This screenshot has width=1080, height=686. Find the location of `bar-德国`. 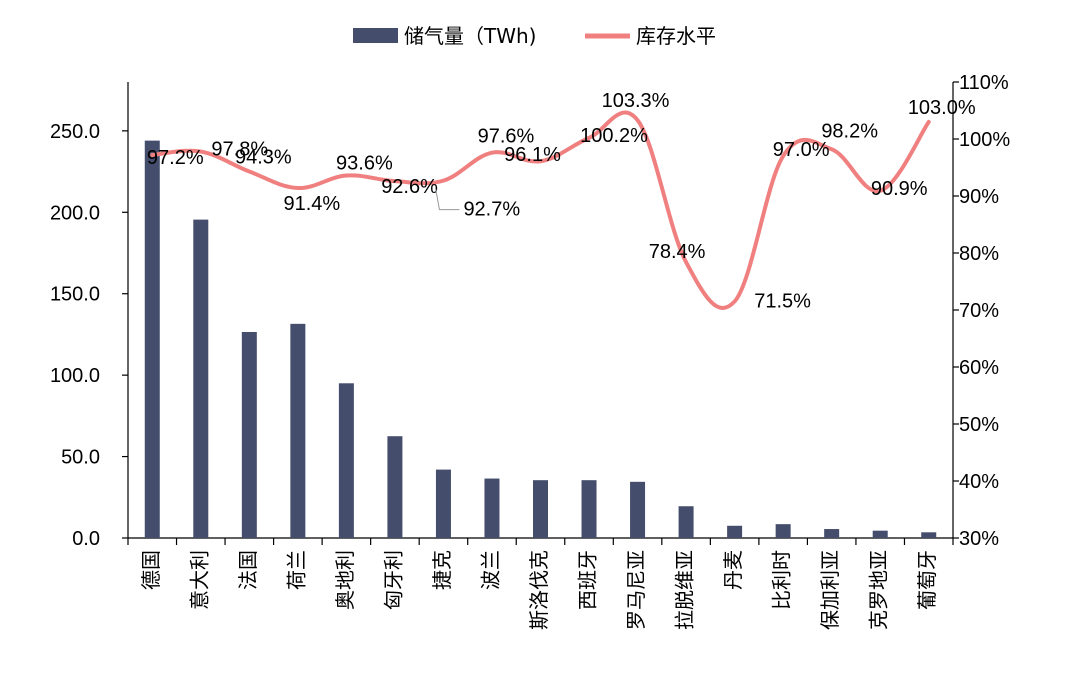

bar-德国 is located at coordinates (152, 339).